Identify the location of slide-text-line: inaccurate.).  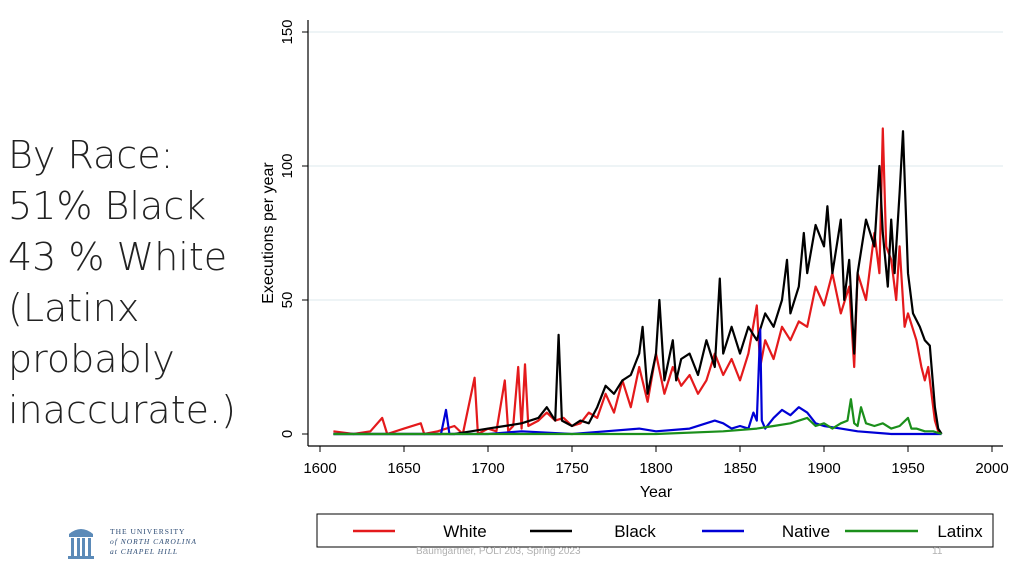
(122, 410).